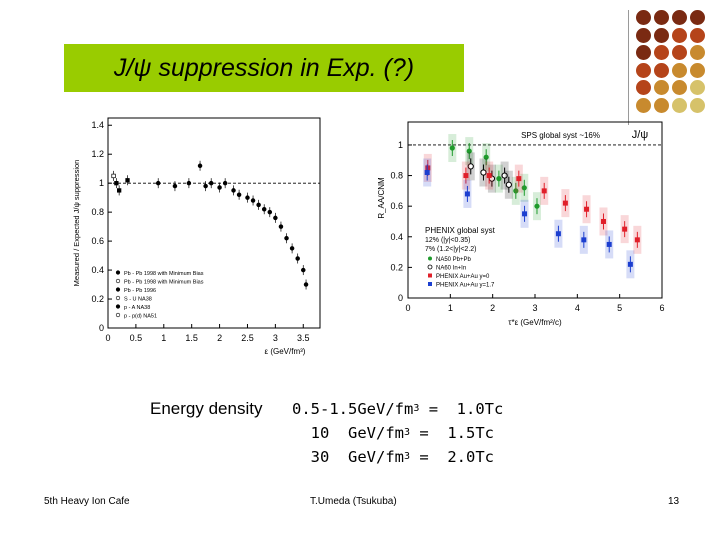 The height and width of the screenshot is (540, 720). What do you see at coordinates (191, 338) in the screenshot?
I see `x-tick-label: 1.5` at bounding box center [191, 338].